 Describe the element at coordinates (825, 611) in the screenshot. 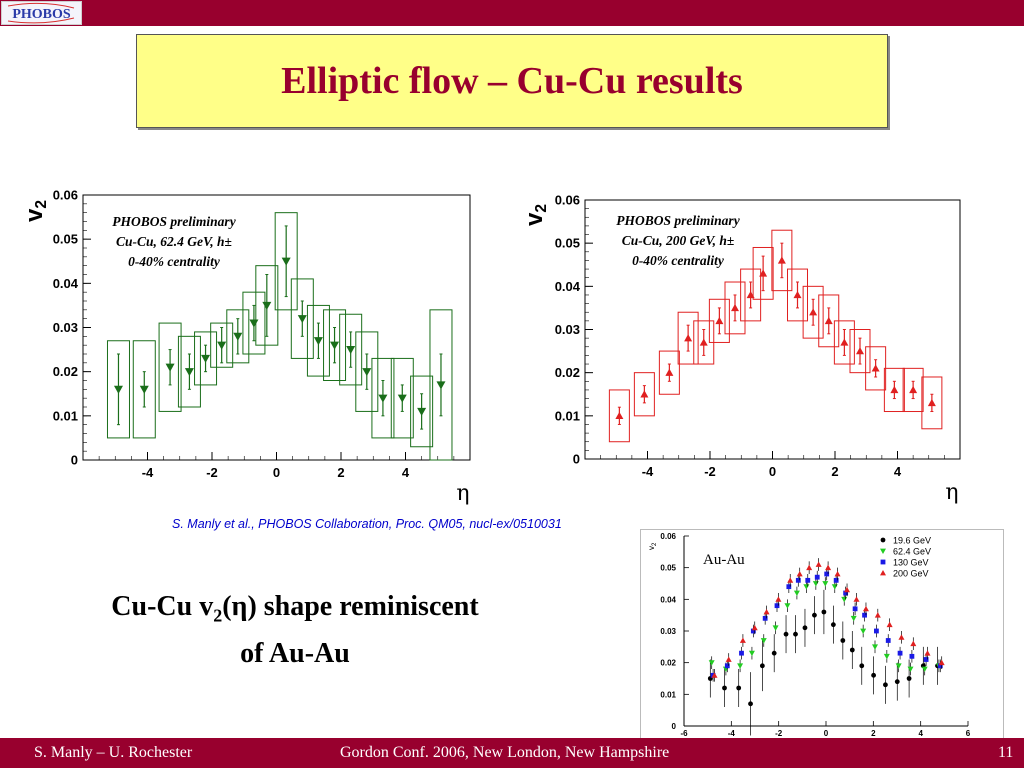

I see `series-62.4-gev: 62.4 GeV` at that location.